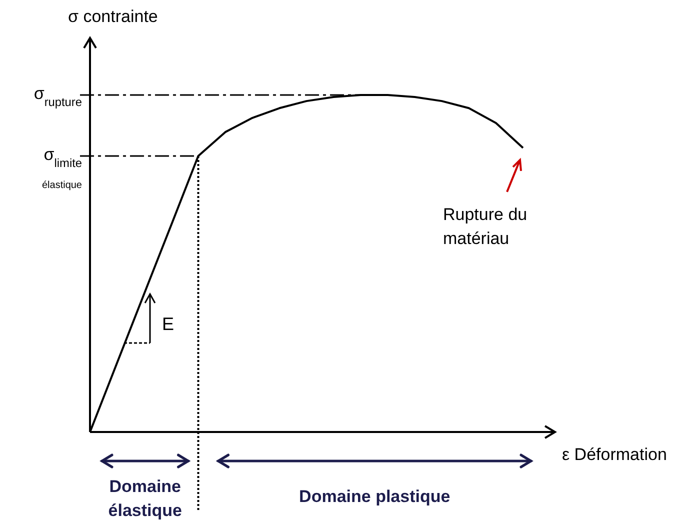  Describe the element at coordinates (374, 496) in the screenshot. I see `text: Domaine plastique` at that location.